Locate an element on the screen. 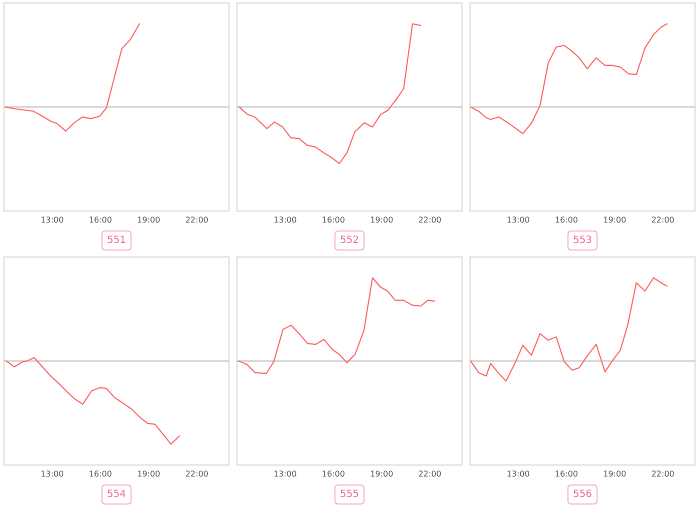  text: 556 is located at coordinates (582, 494).